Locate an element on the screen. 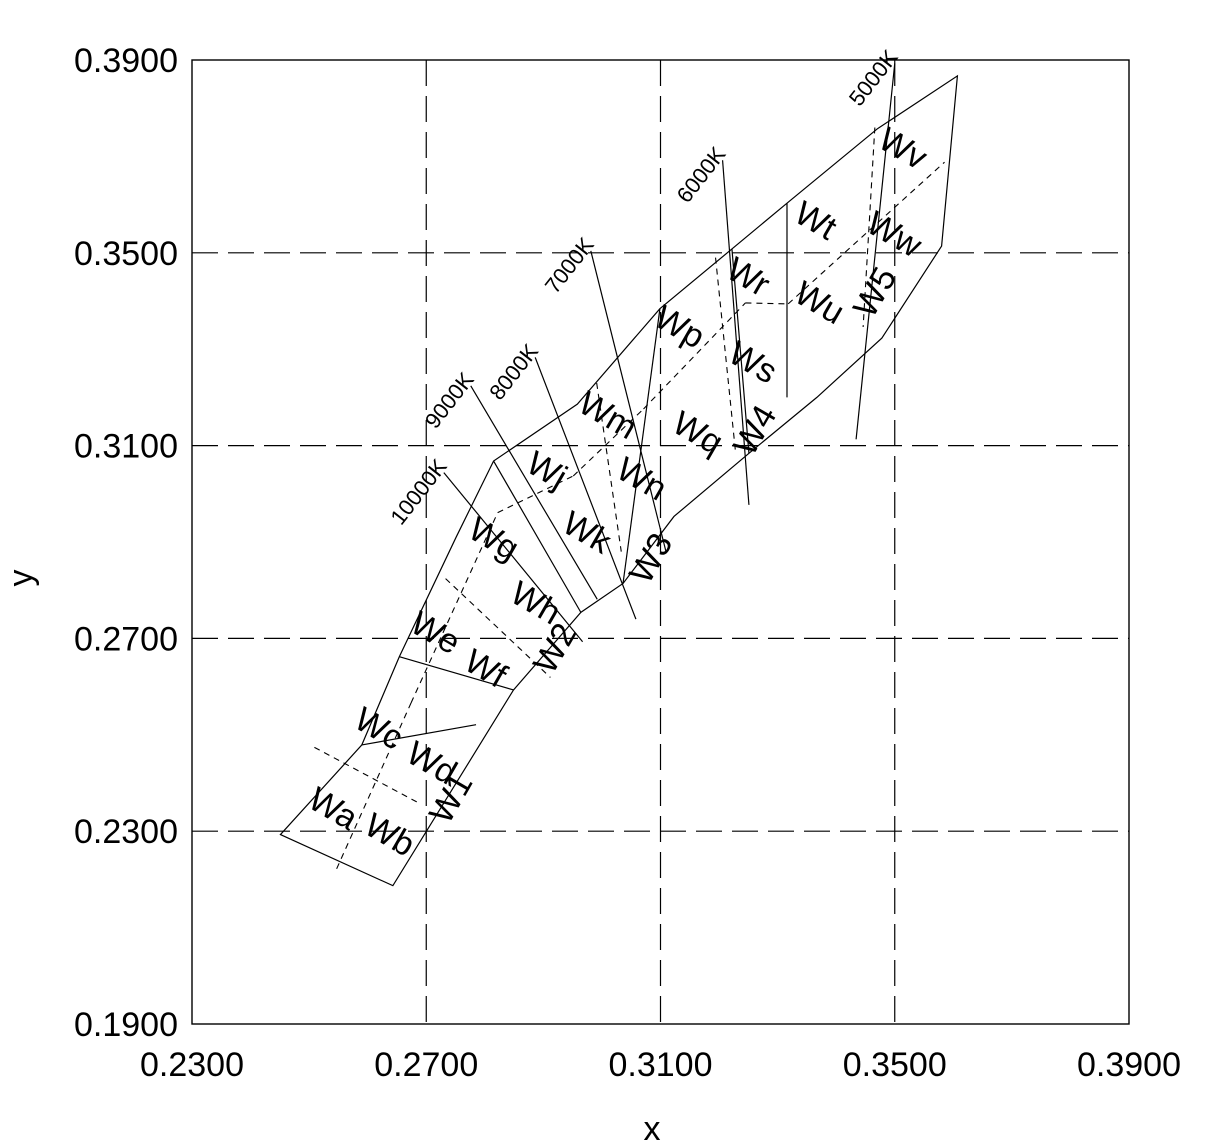  y-tick-label: 0.3100 is located at coordinates (126, 447).